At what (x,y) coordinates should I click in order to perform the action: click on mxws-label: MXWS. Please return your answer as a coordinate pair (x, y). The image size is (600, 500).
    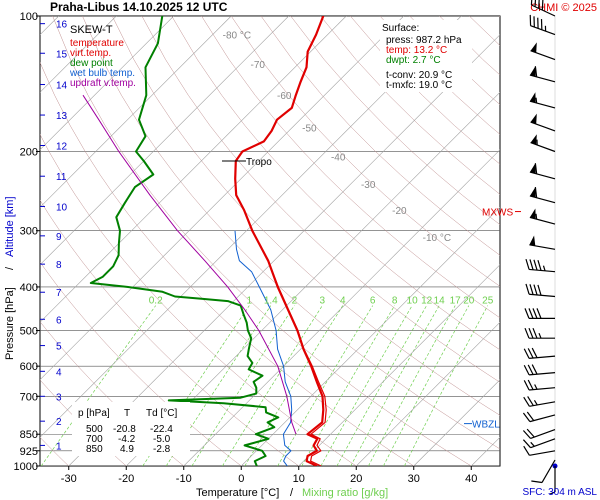
    Looking at the image, I should click on (497, 213).